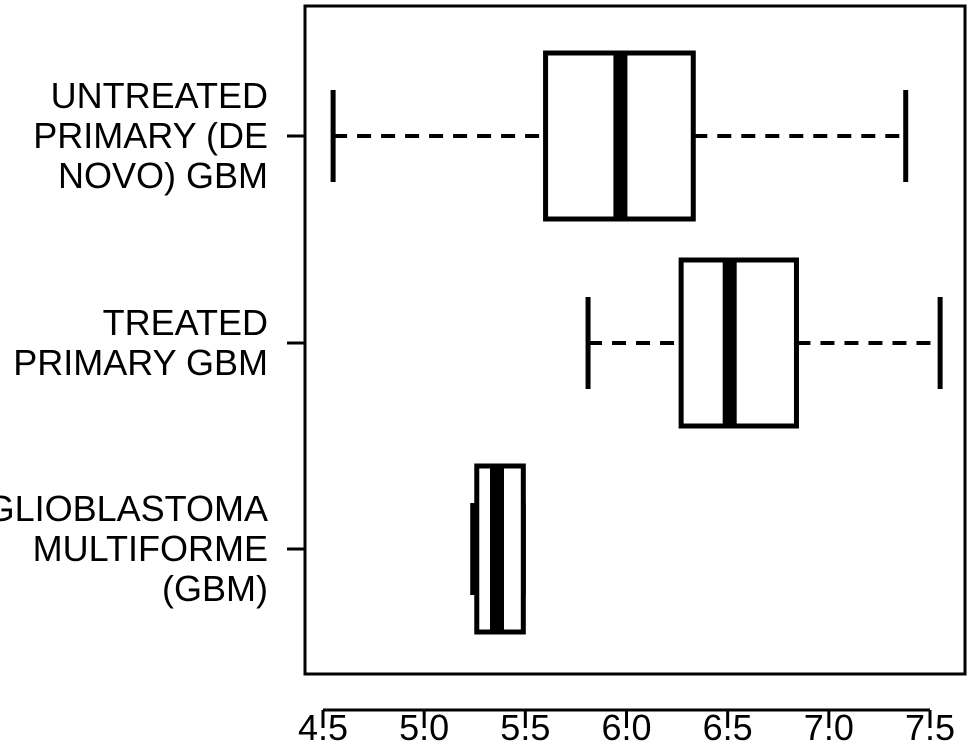  Describe the element at coordinates (728, 727) in the screenshot. I see `x-tick-label: 6.5` at that location.